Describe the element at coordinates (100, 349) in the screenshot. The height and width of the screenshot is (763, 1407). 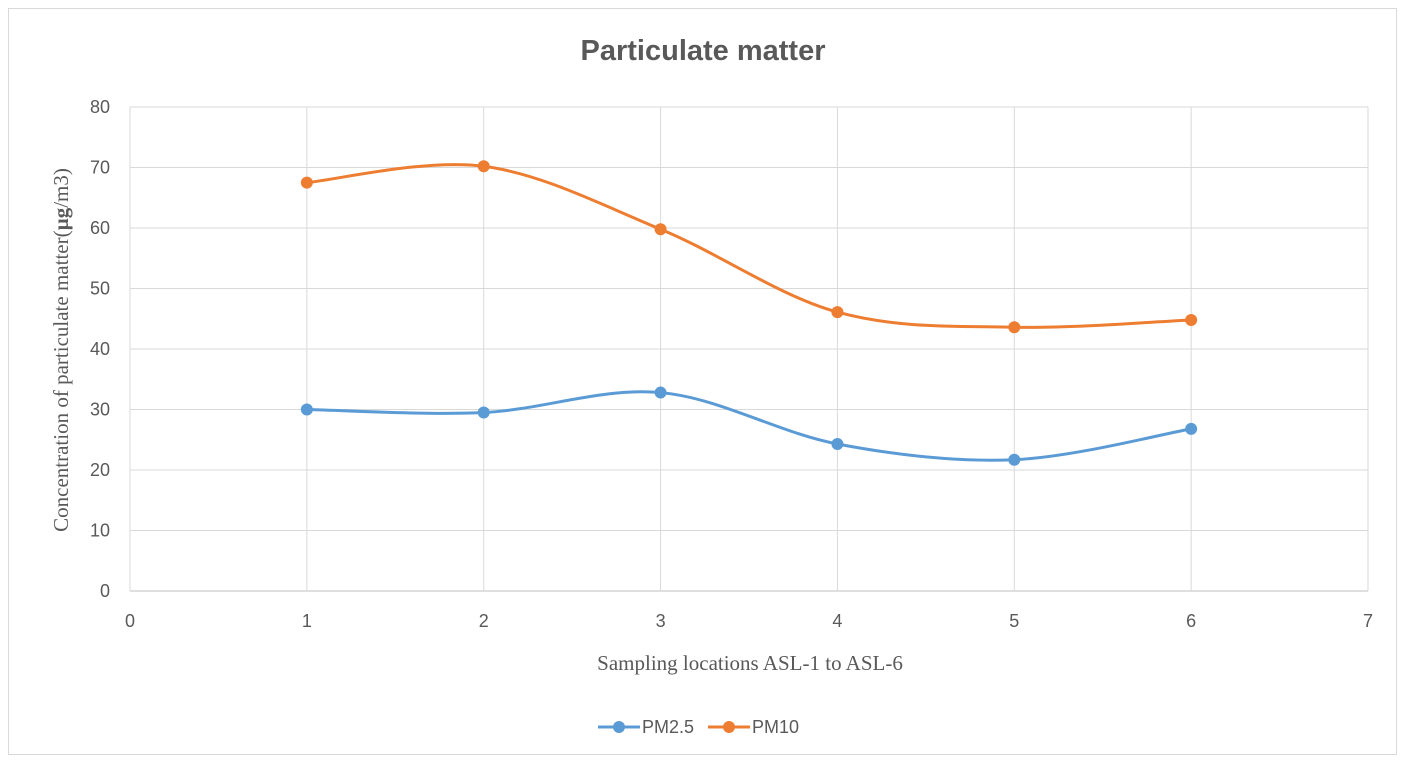
I see `y-tick-label: 40` at that location.